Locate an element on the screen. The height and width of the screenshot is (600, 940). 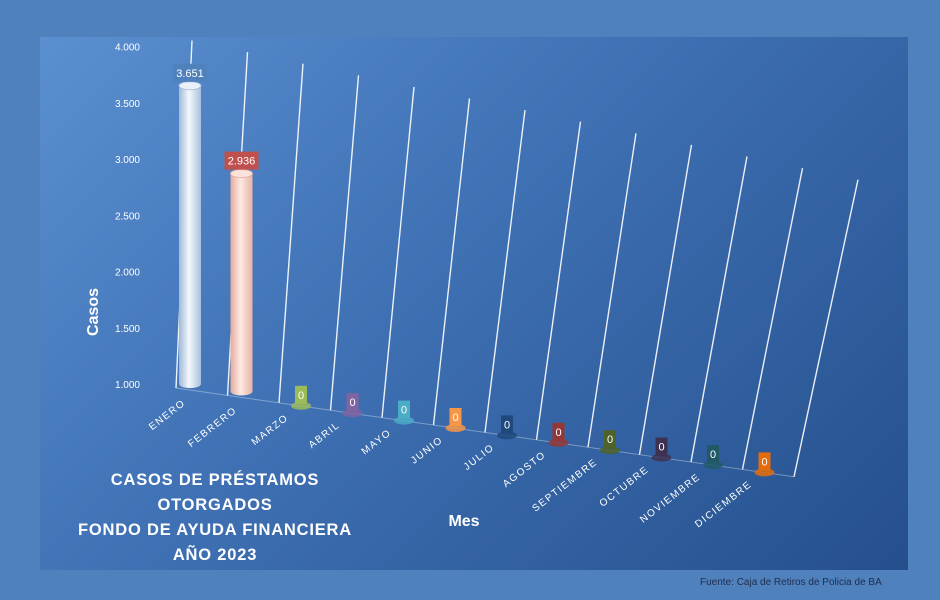
x-tick-label: ENERO is located at coordinates (167, 415).